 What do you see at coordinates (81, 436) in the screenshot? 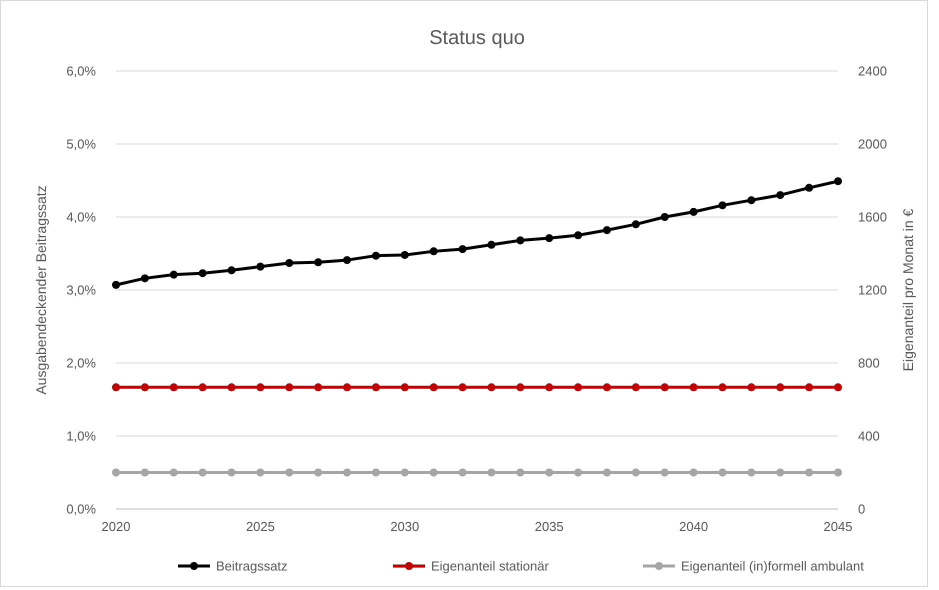
I see `y-tick-label: 1,0%` at bounding box center [81, 436].